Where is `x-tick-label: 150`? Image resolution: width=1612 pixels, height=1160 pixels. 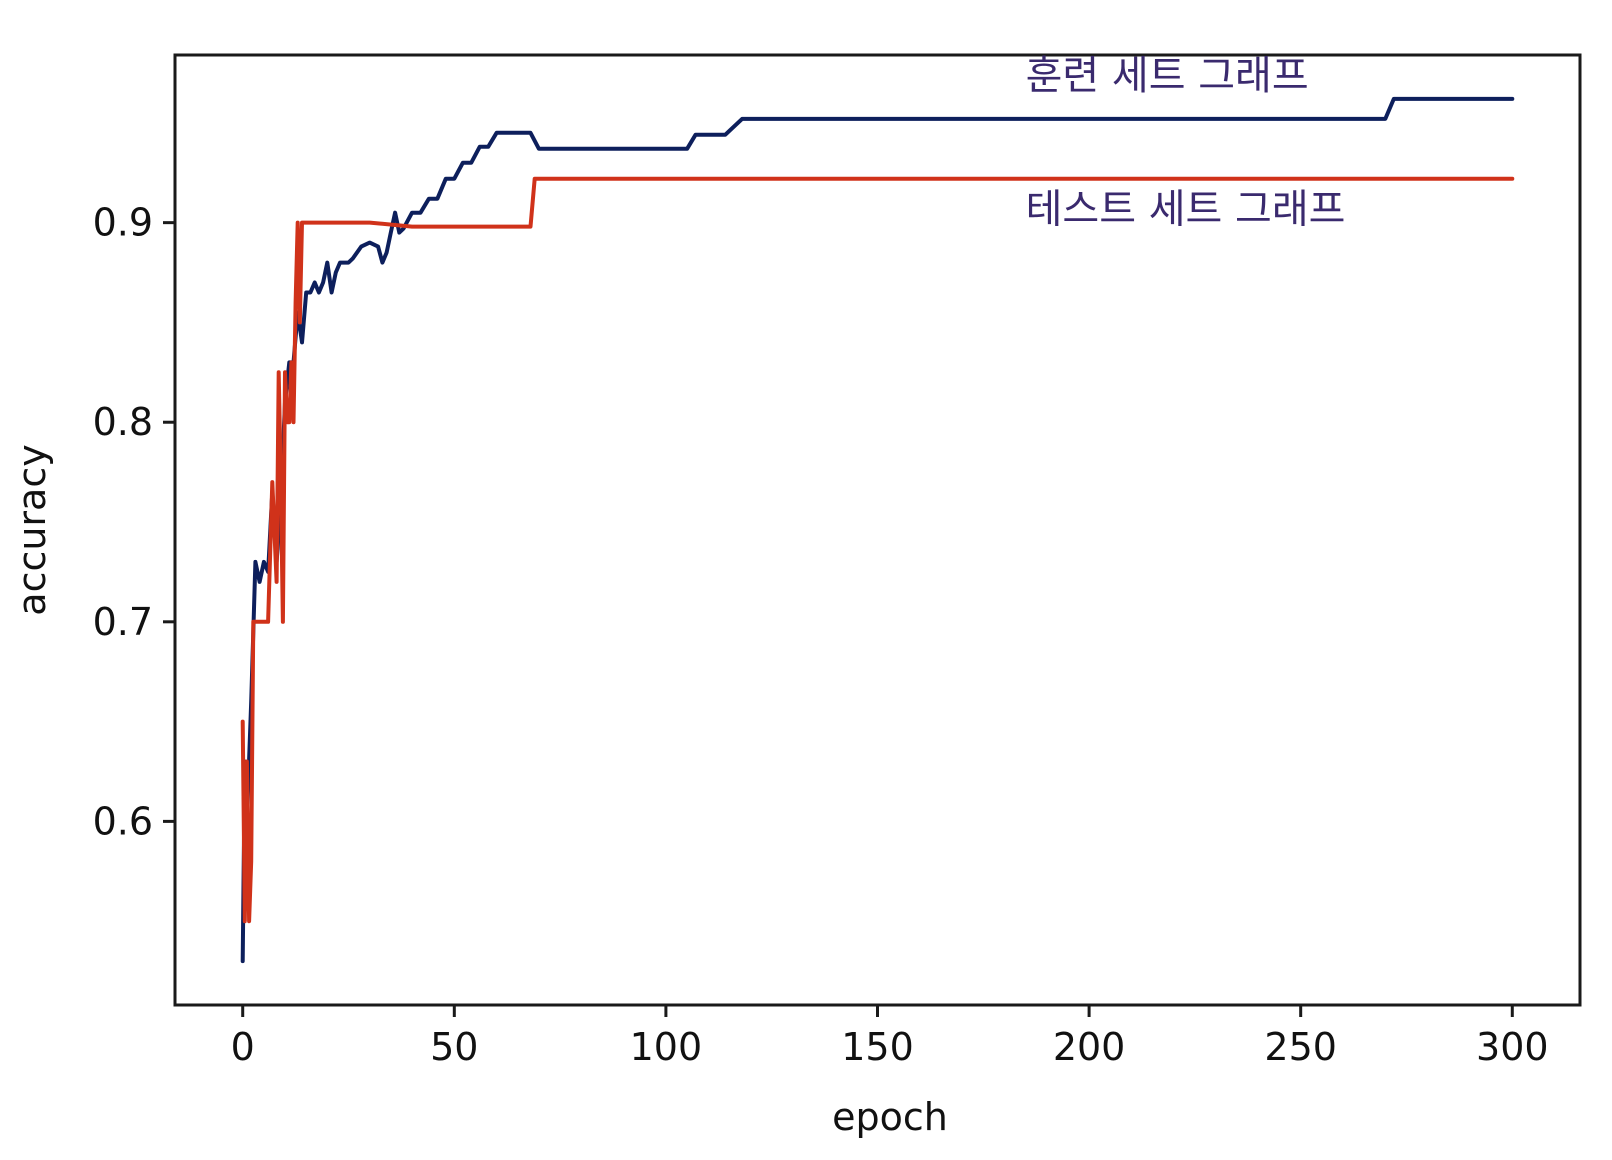 x-tick-label: 150 is located at coordinates (877, 1047).